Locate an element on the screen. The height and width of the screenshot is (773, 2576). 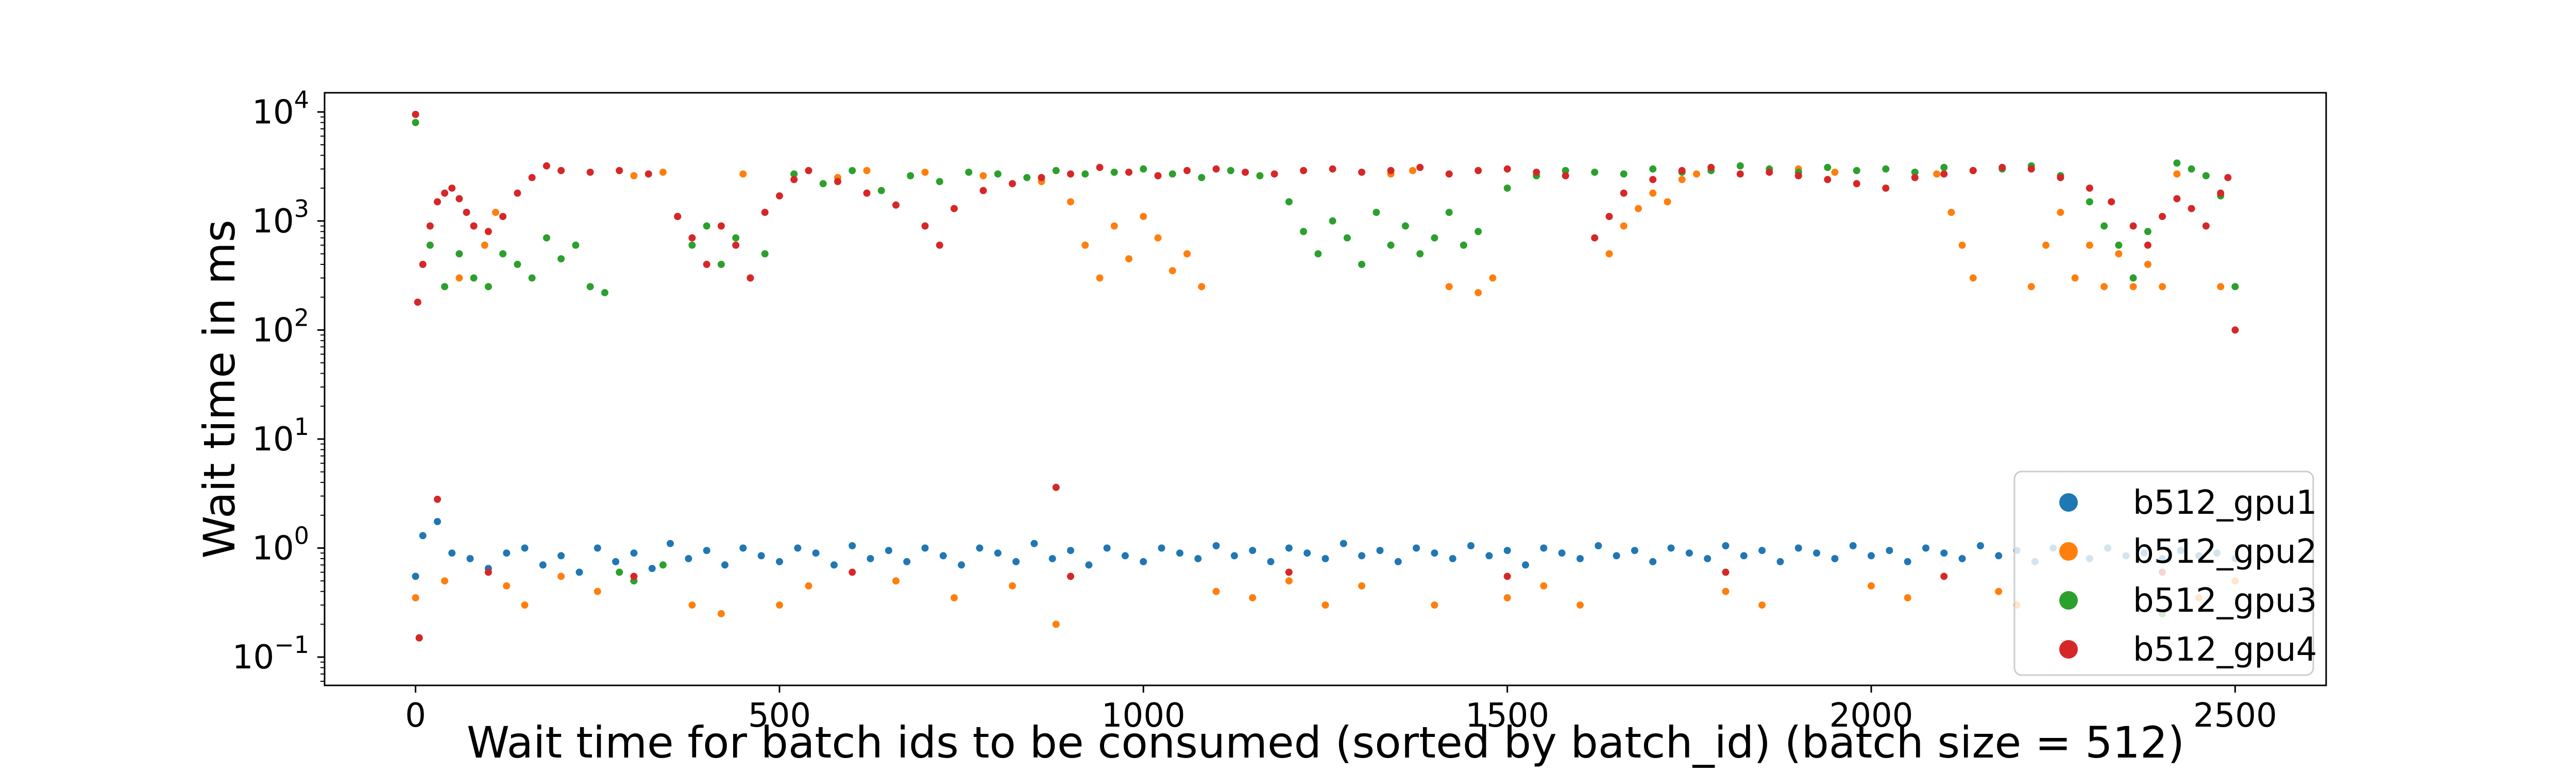
y-axis-ticks: 10⁻¹ 10⁰ 10¹ 10² 10³ 10⁴ is located at coordinates (279, 384).